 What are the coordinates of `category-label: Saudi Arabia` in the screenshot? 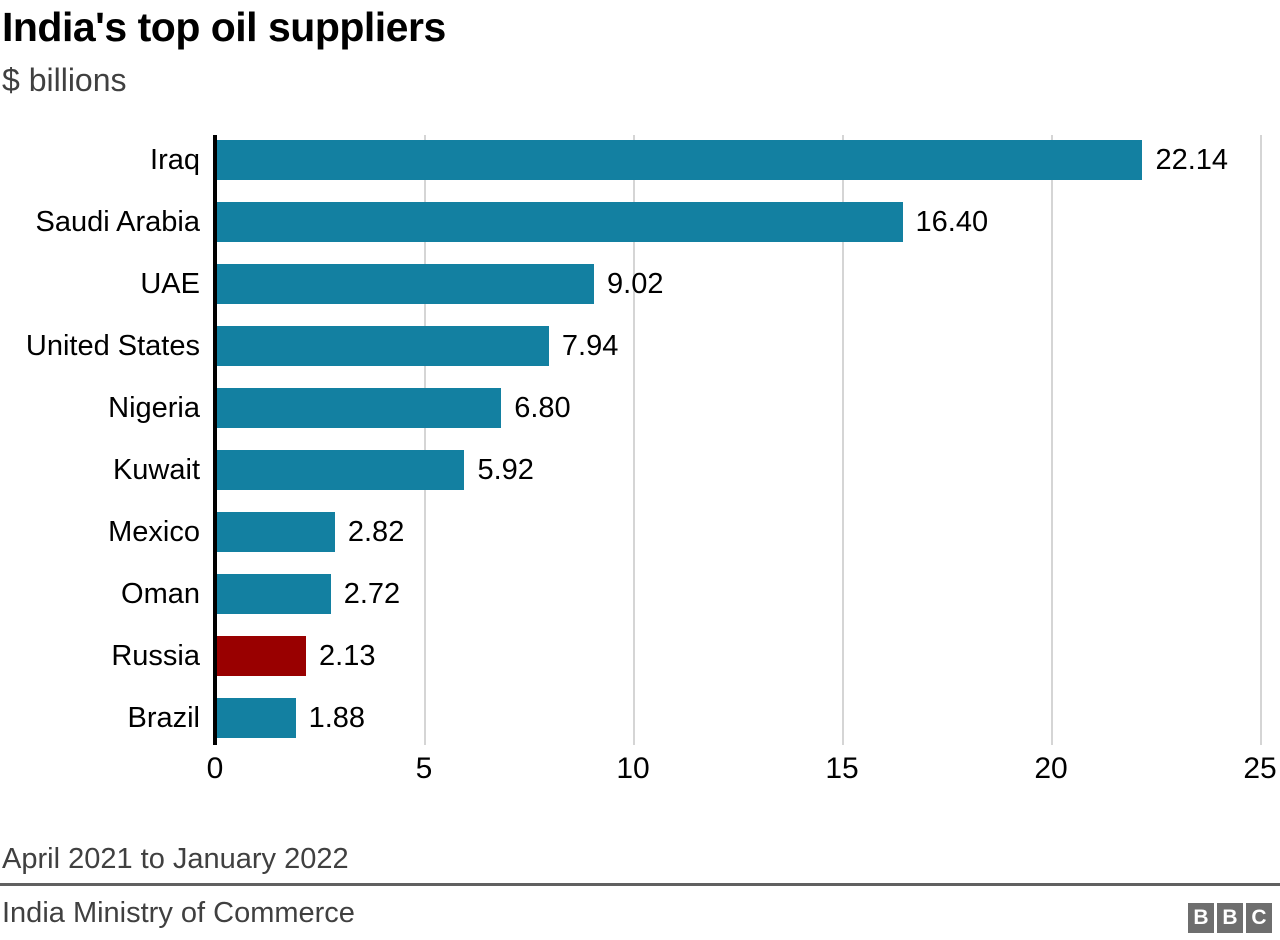 It's located at (117, 221).